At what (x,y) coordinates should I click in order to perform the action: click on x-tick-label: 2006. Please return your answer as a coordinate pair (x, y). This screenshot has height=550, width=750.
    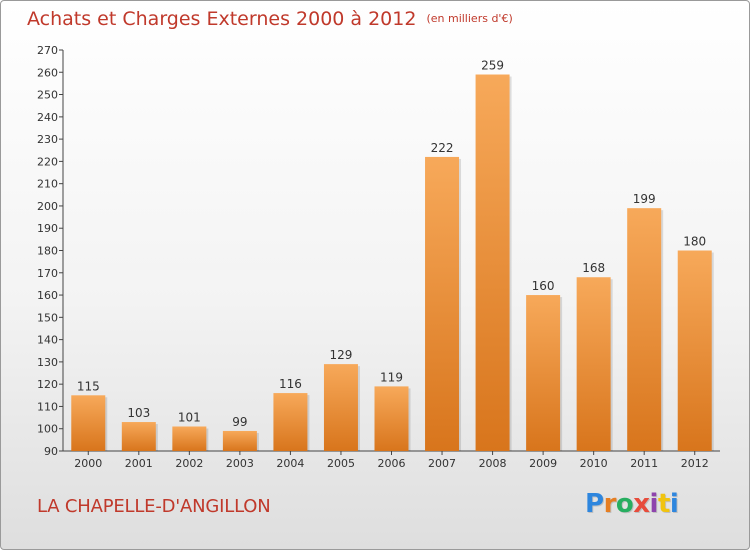
    Looking at the image, I should click on (392, 463).